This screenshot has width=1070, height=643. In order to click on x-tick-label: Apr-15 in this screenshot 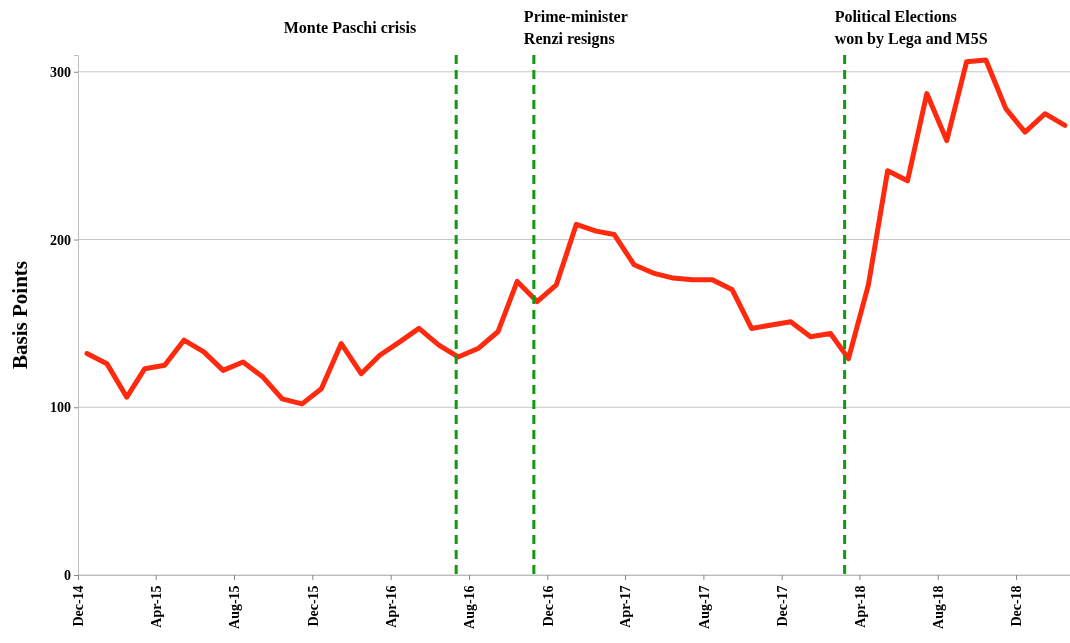, I will do `click(157, 606)`.